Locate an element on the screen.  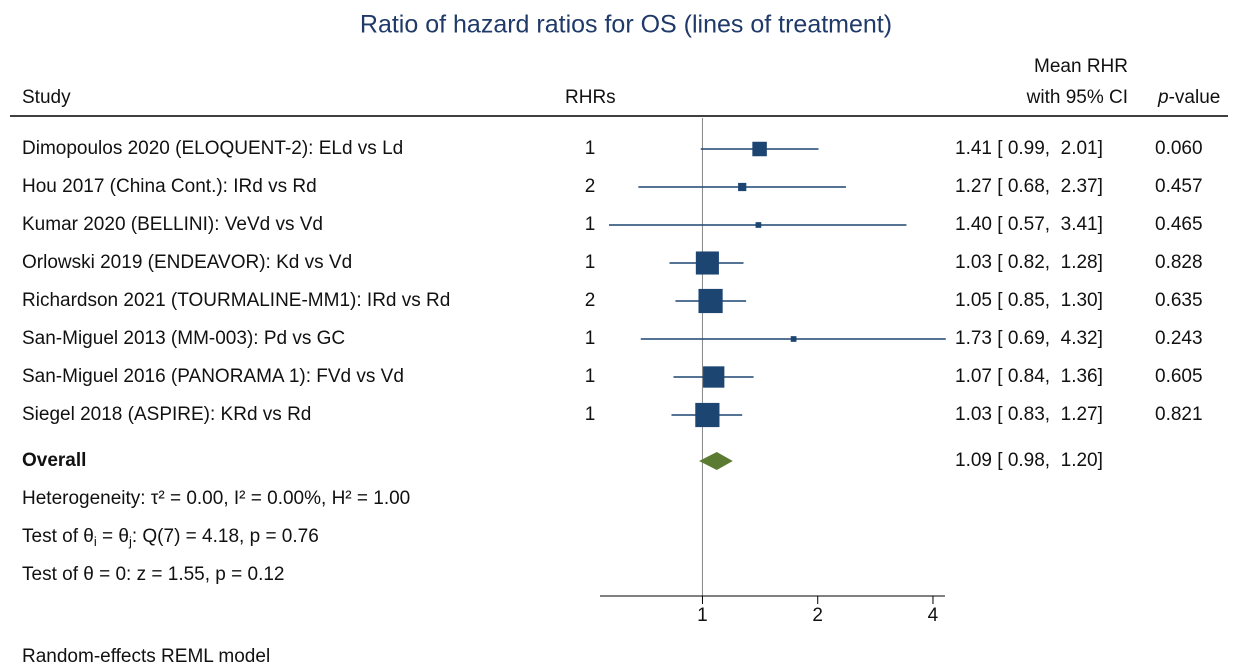
stat-part: Test of θ = 0: z = 1.55, p = 0.12 is located at coordinates (153, 574).